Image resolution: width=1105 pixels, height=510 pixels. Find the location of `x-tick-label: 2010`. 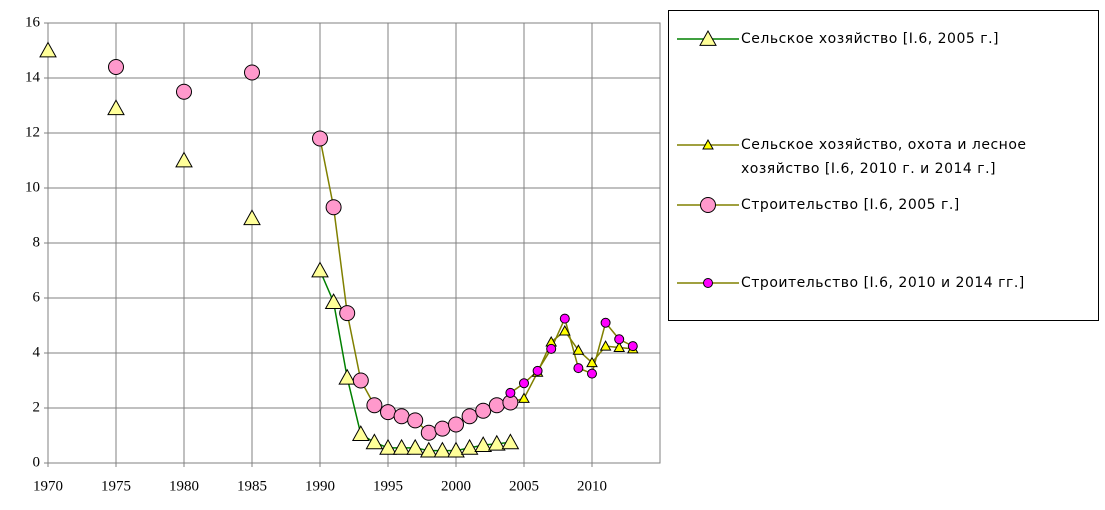

x-tick-label: 2010 is located at coordinates (592, 486).